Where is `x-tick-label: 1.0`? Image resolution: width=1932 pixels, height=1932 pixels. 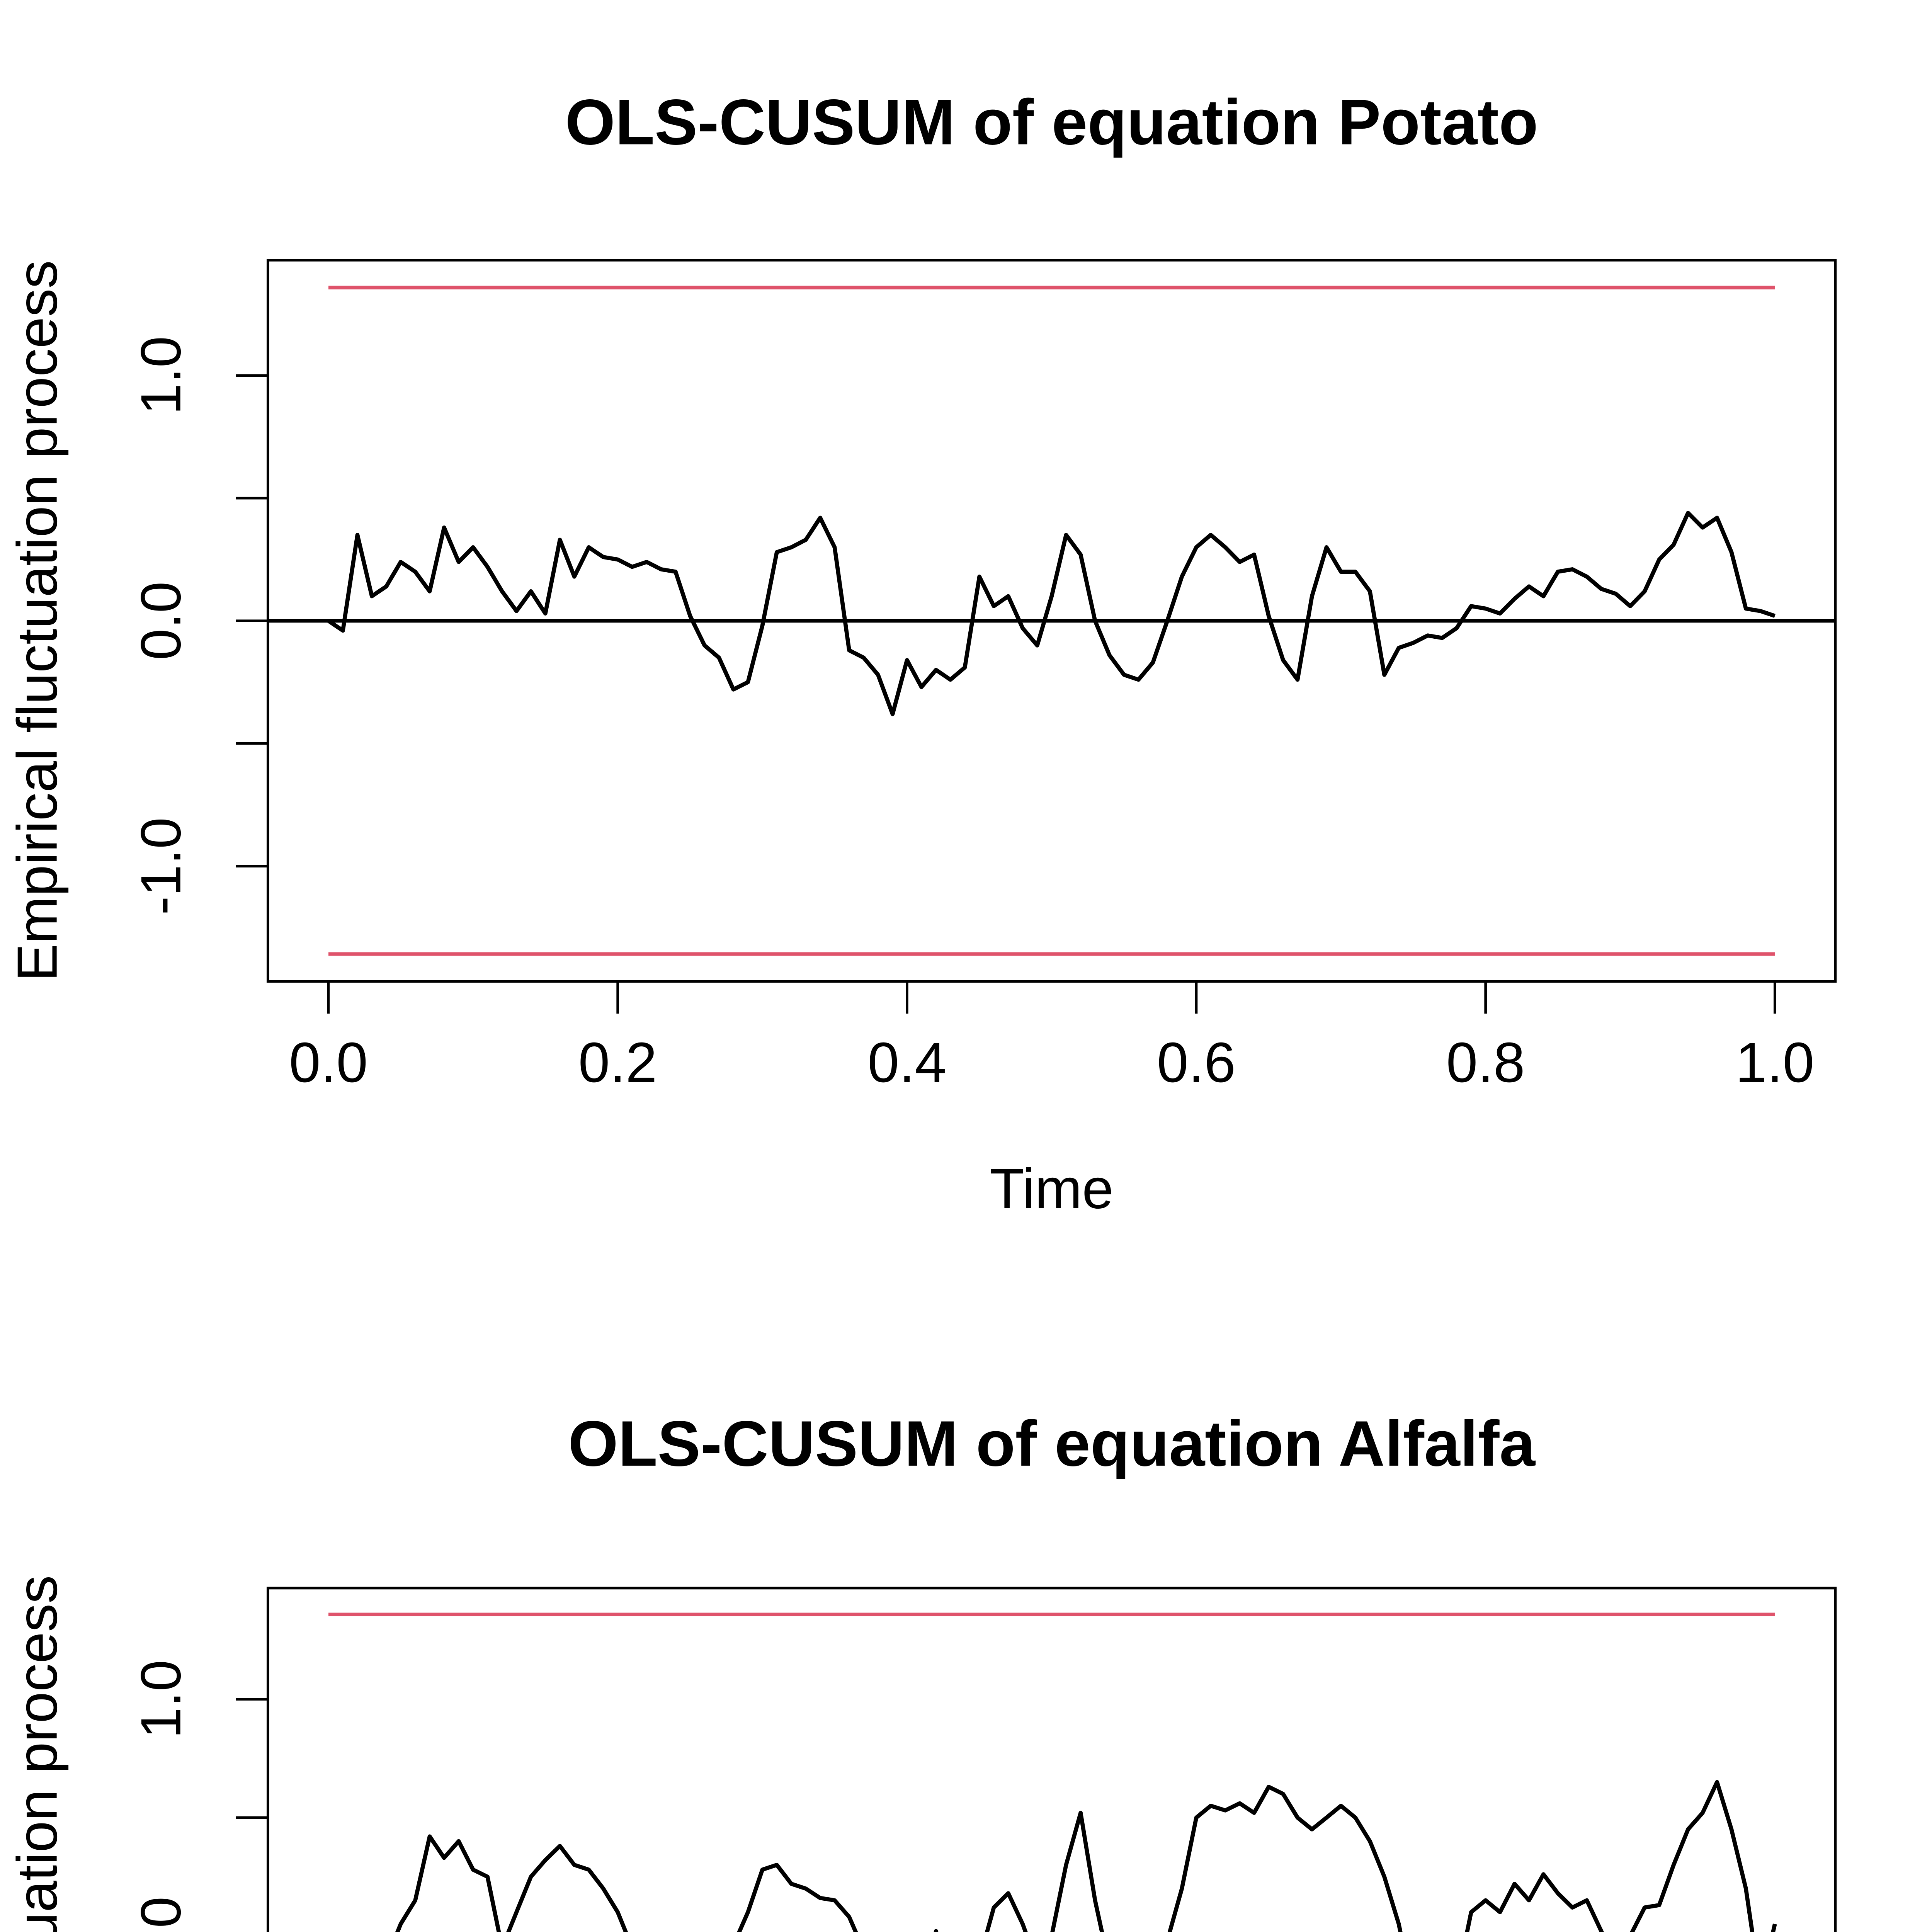 x-tick-label: 1.0 is located at coordinates (1774, 1063).